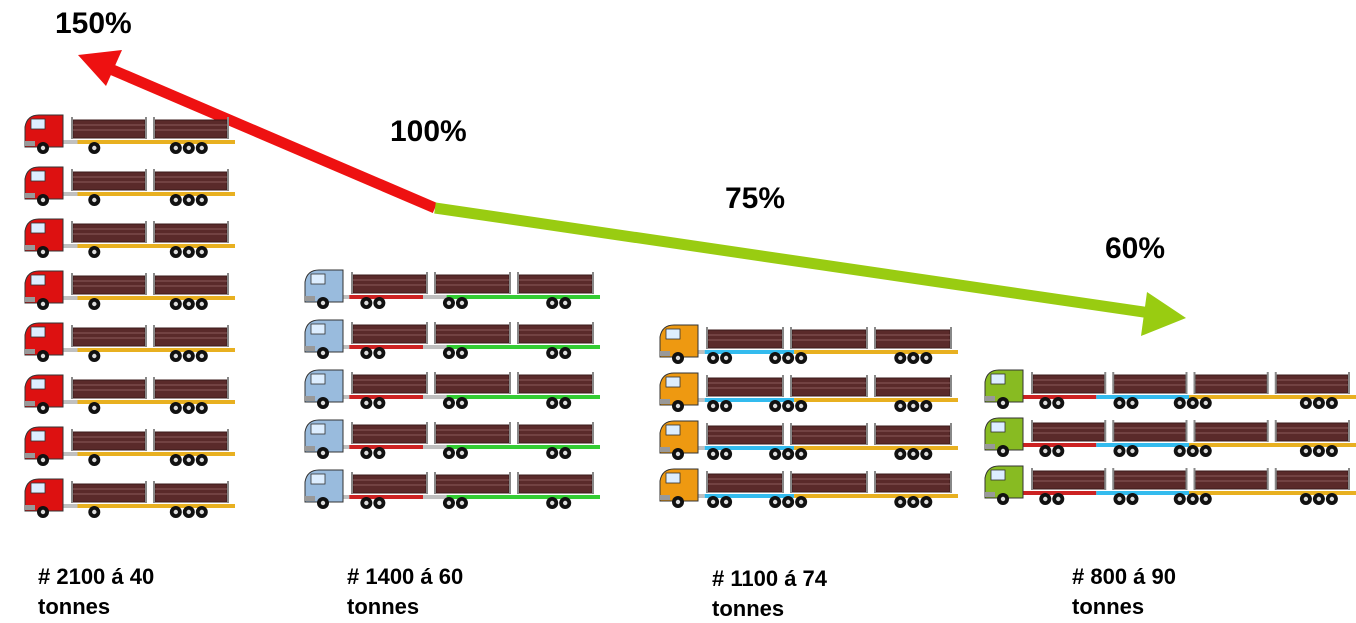 The height and width of the screenshot is (623, 1356). I want to click on group-label: tonnes, so click(383, 606).